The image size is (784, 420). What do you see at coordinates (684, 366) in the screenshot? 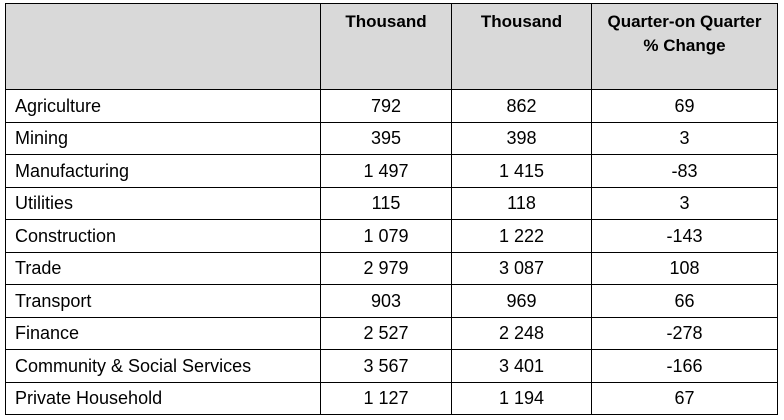
I see `qoq-change-cell: -166` at bounding box center [684, 366].